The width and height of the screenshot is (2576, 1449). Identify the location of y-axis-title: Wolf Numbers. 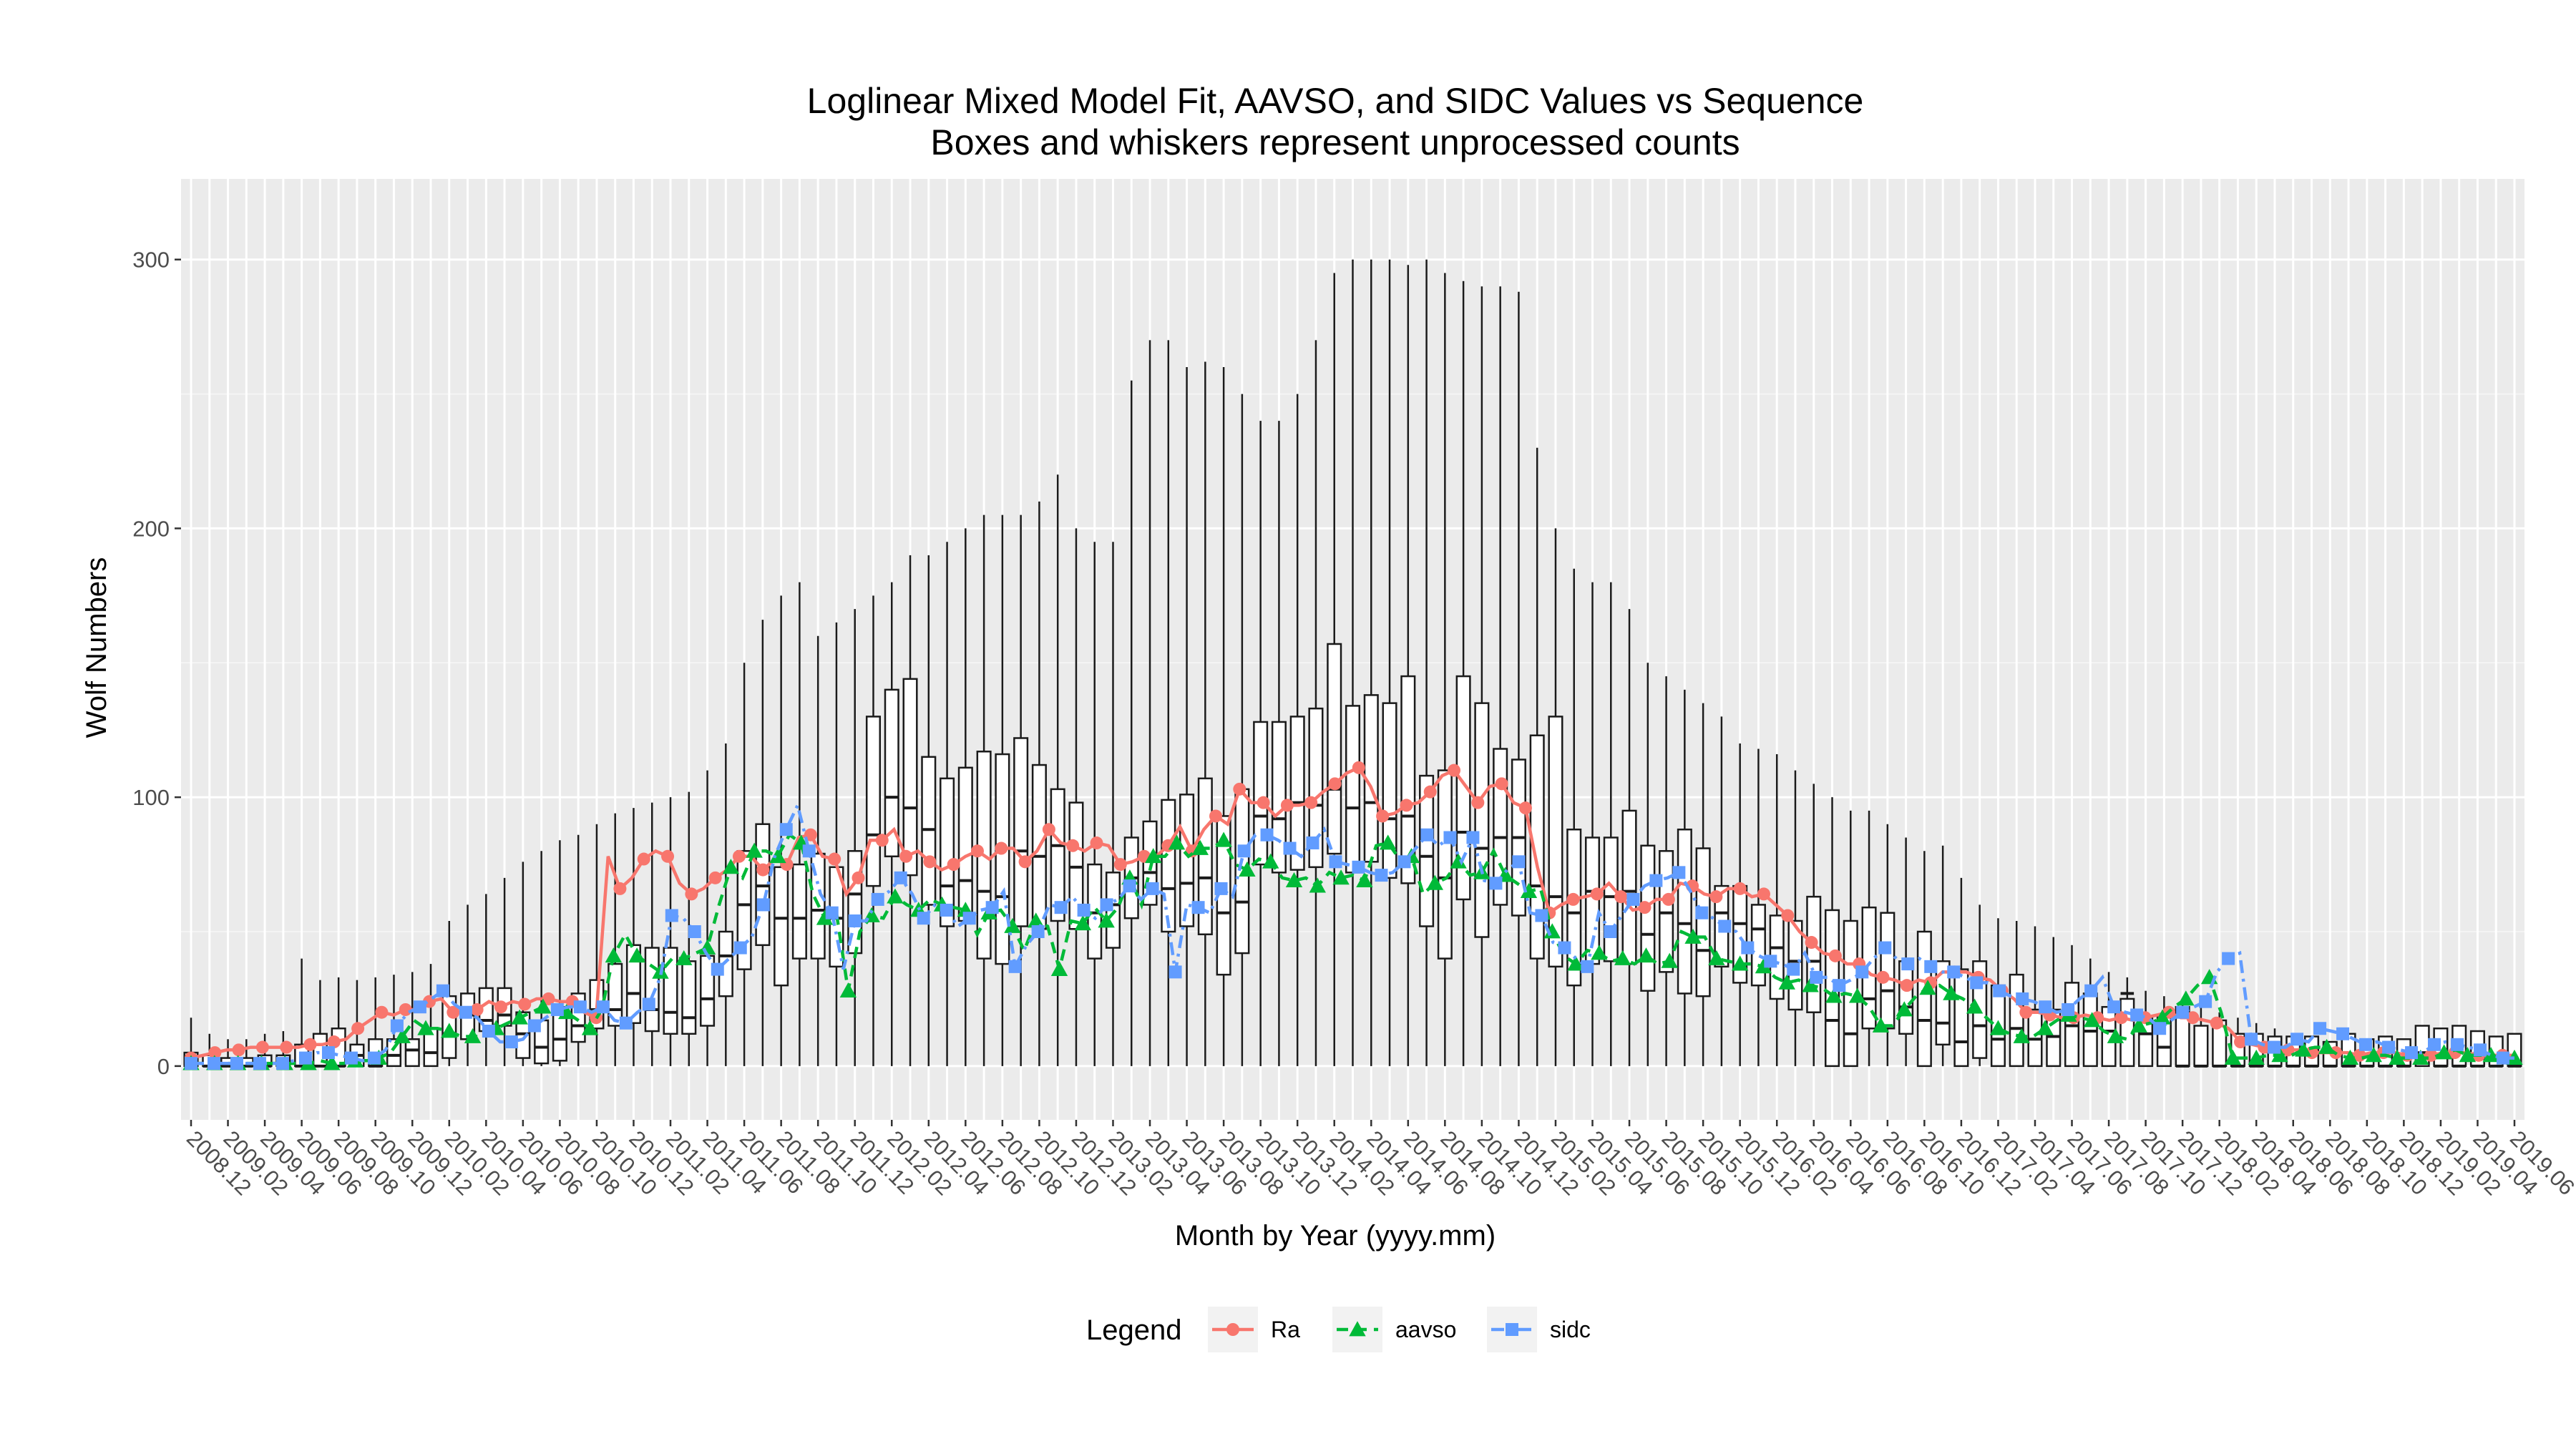
(96, 647).